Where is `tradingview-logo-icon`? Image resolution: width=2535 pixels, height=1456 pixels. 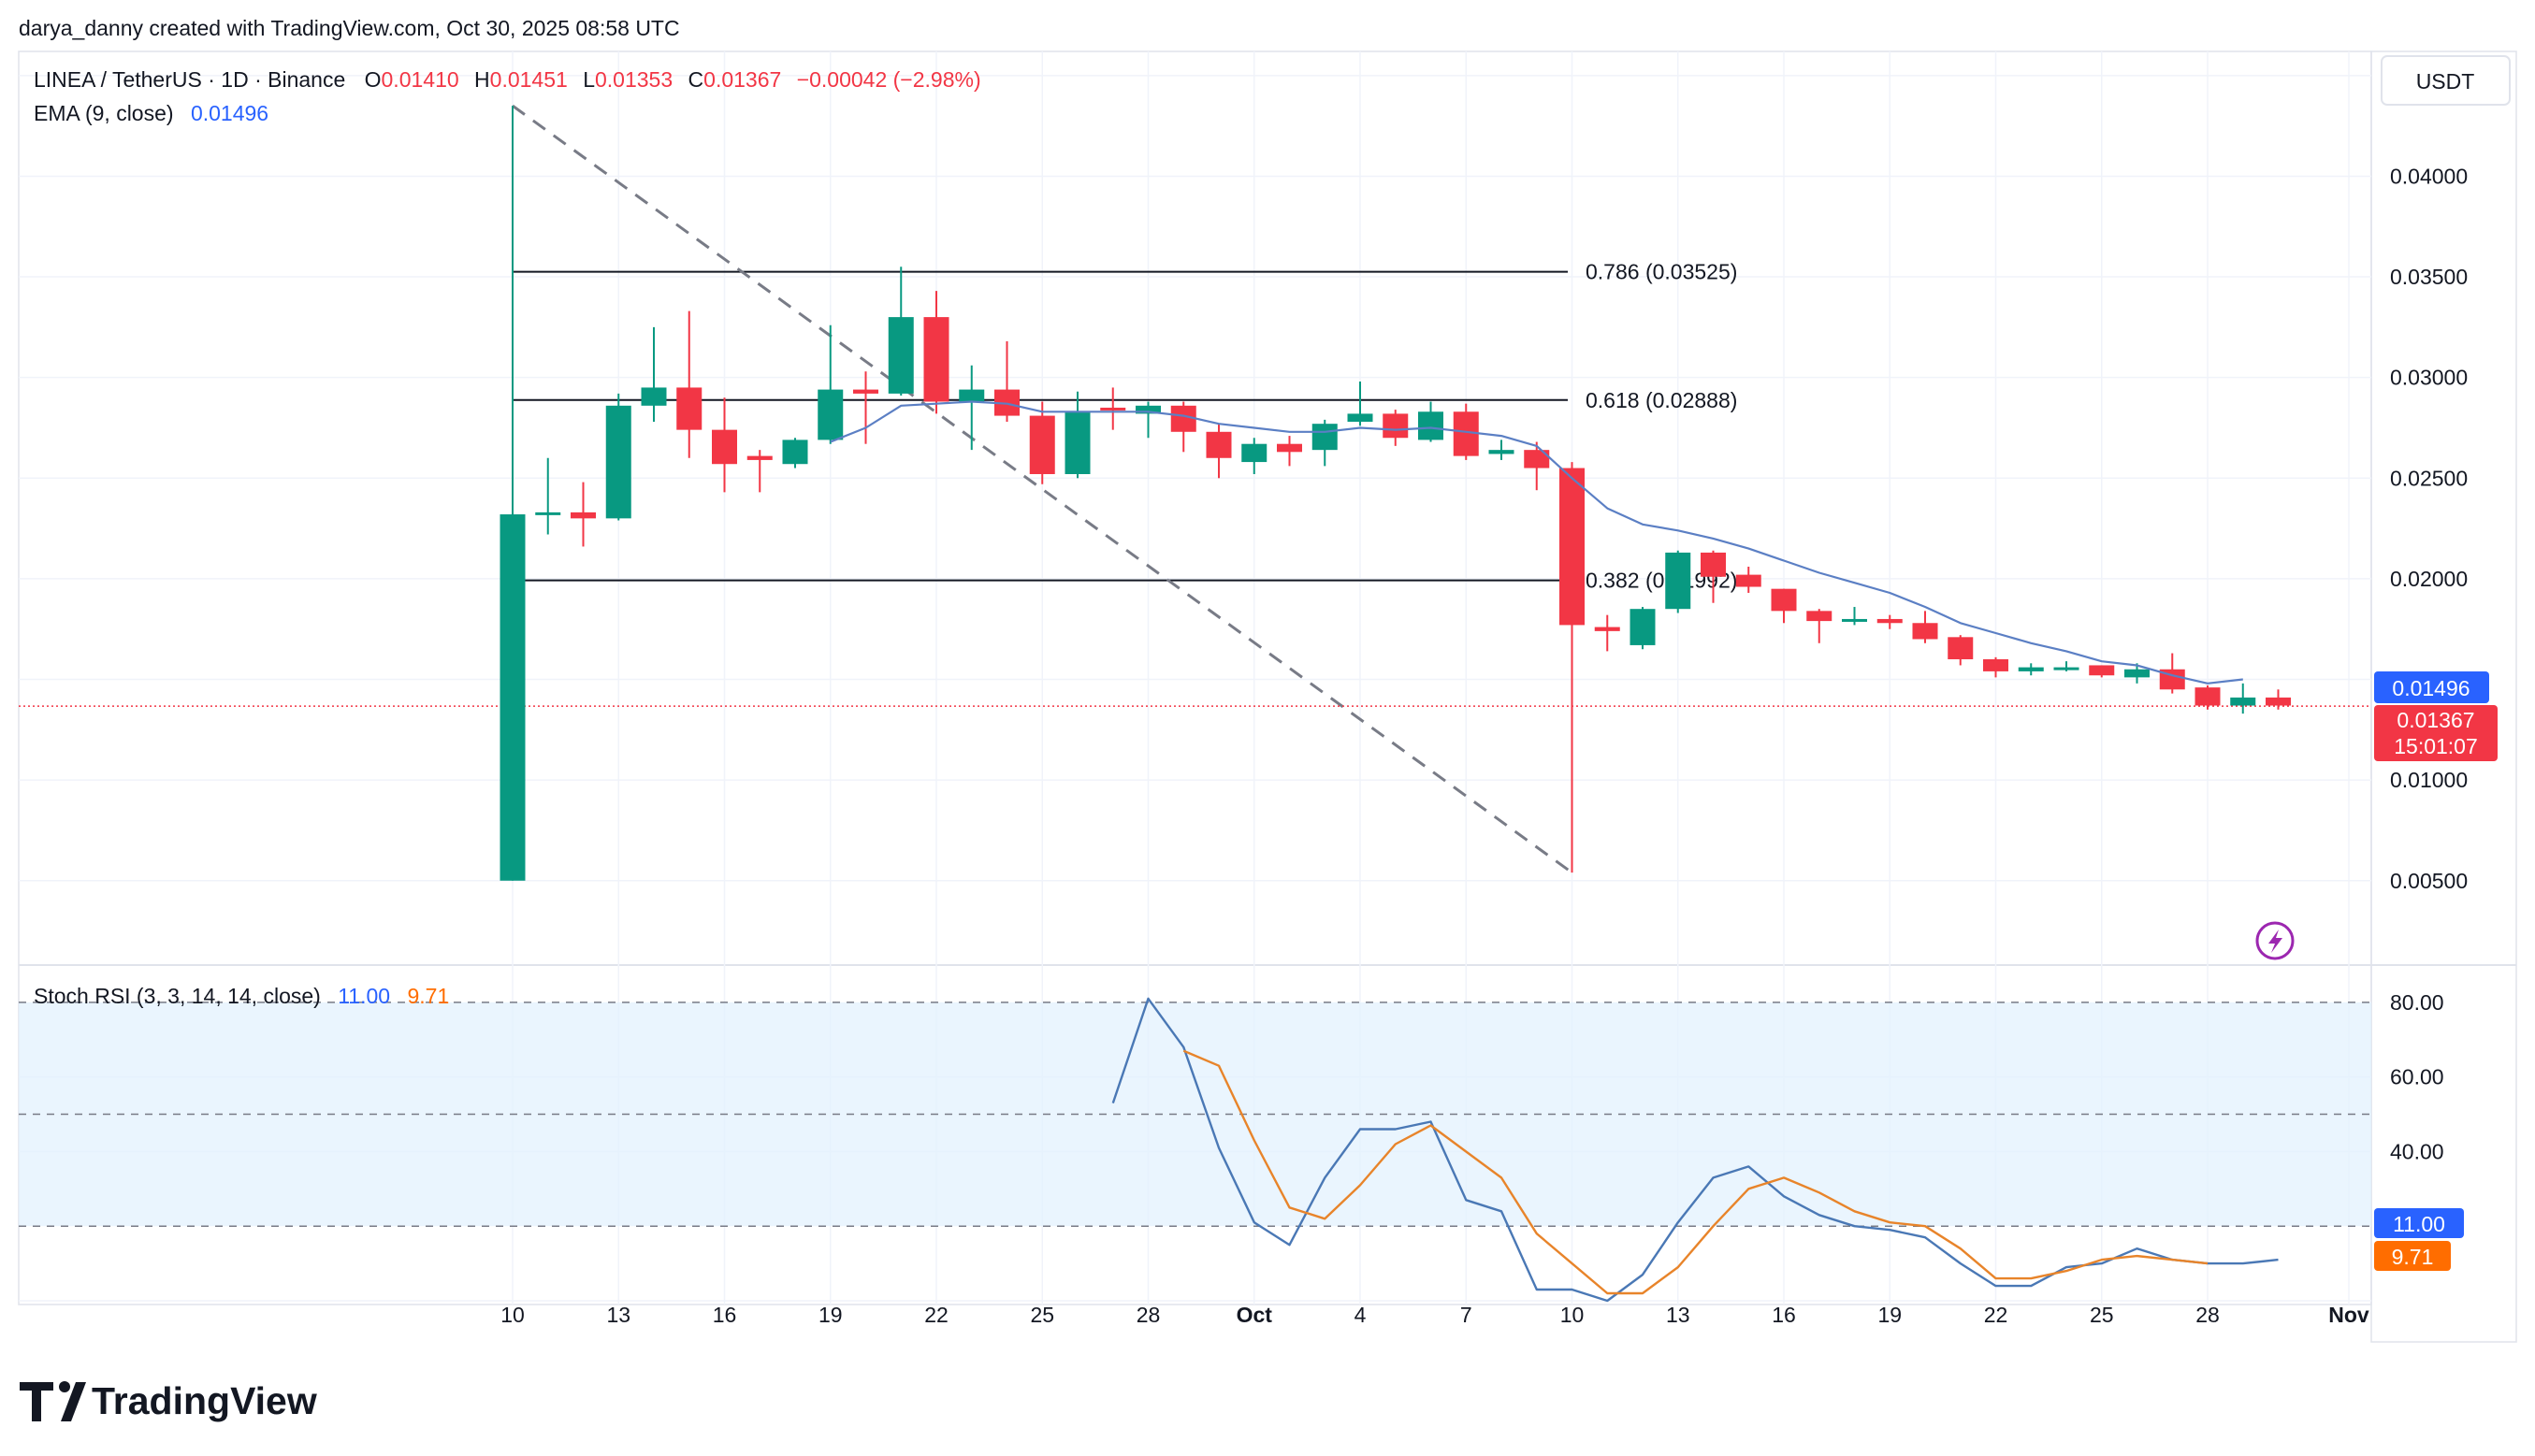 tradingview-logo-icon is located at coordinates (53, 1401).